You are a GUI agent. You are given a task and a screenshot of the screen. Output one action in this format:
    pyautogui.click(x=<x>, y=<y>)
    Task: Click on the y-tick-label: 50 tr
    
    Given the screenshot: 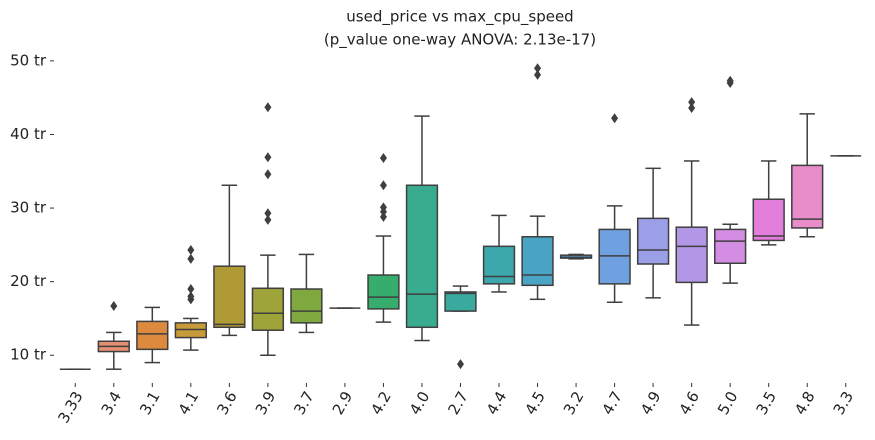 What is the action you would take?
    pyautogui.click(x=28, y=60)
    